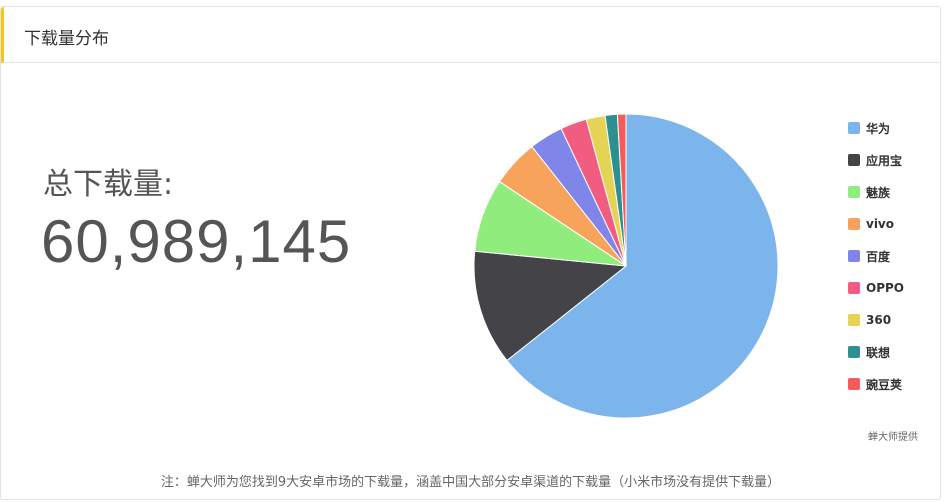  I want to click on total-downloads-label: 总下载量:, so click(108, 184).